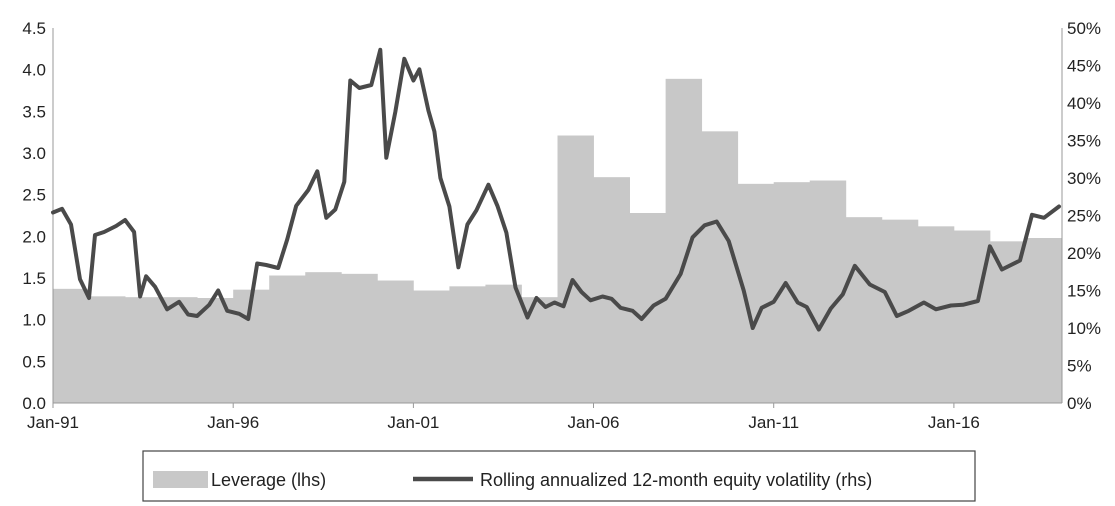 Image resolution: width=1115 pixels, height=506 pixels. I want to click on right-tick-label: 45%, so click(1084, 66).